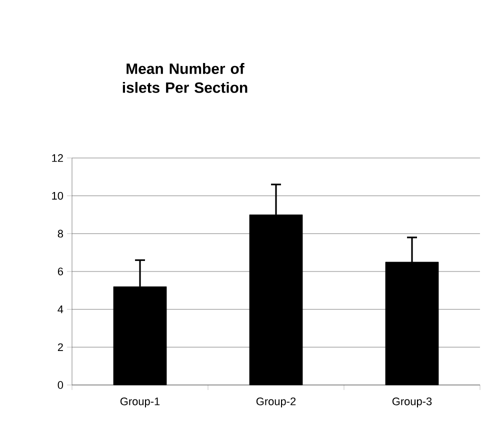  What do you see at coordinates (61, 385) in the screenshot?
I see `y-tick-label: 0` at bounding box center [61, 385].